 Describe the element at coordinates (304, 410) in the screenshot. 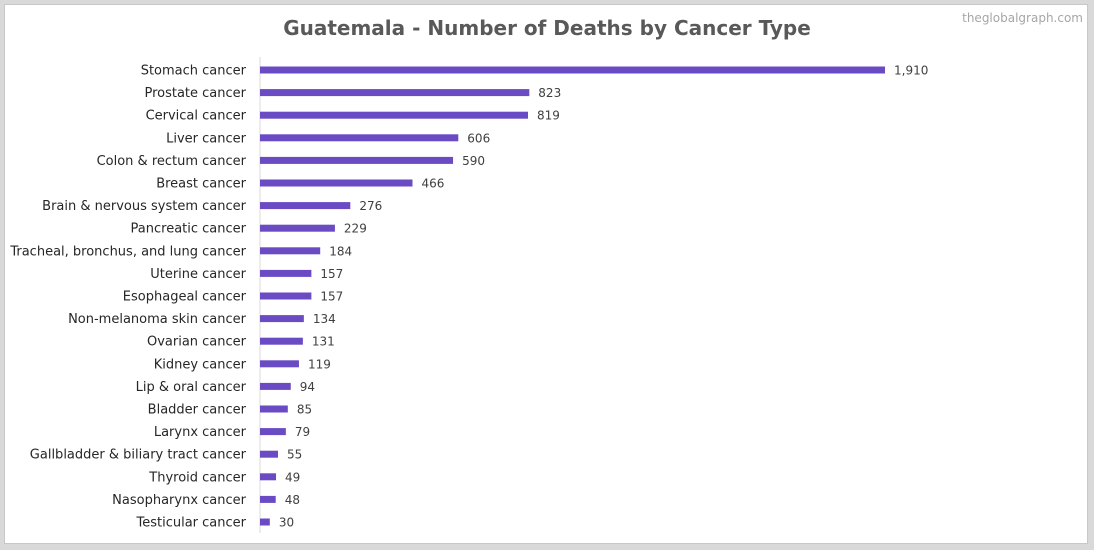

I see `data-label: 85` at that location.